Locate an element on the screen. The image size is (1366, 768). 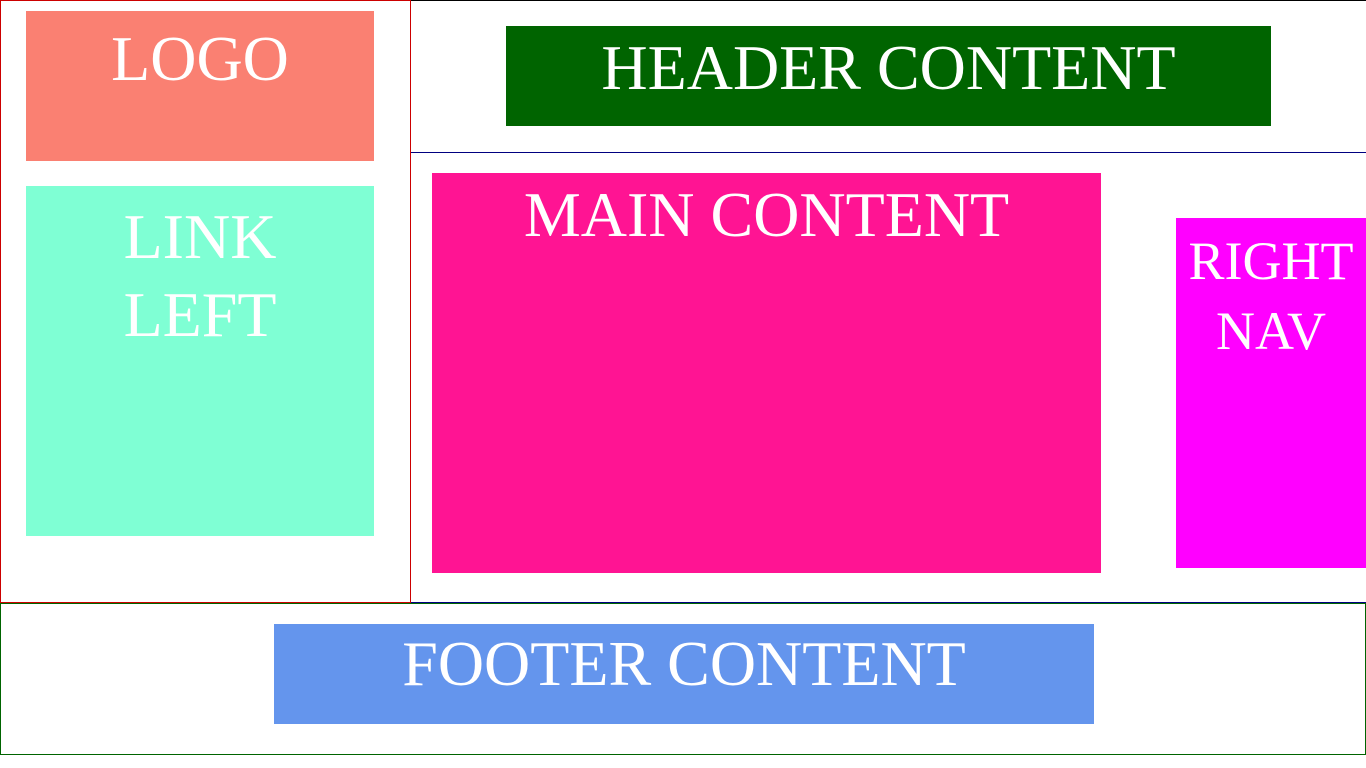
logo: LOGO is located at coordinates (200, 86).